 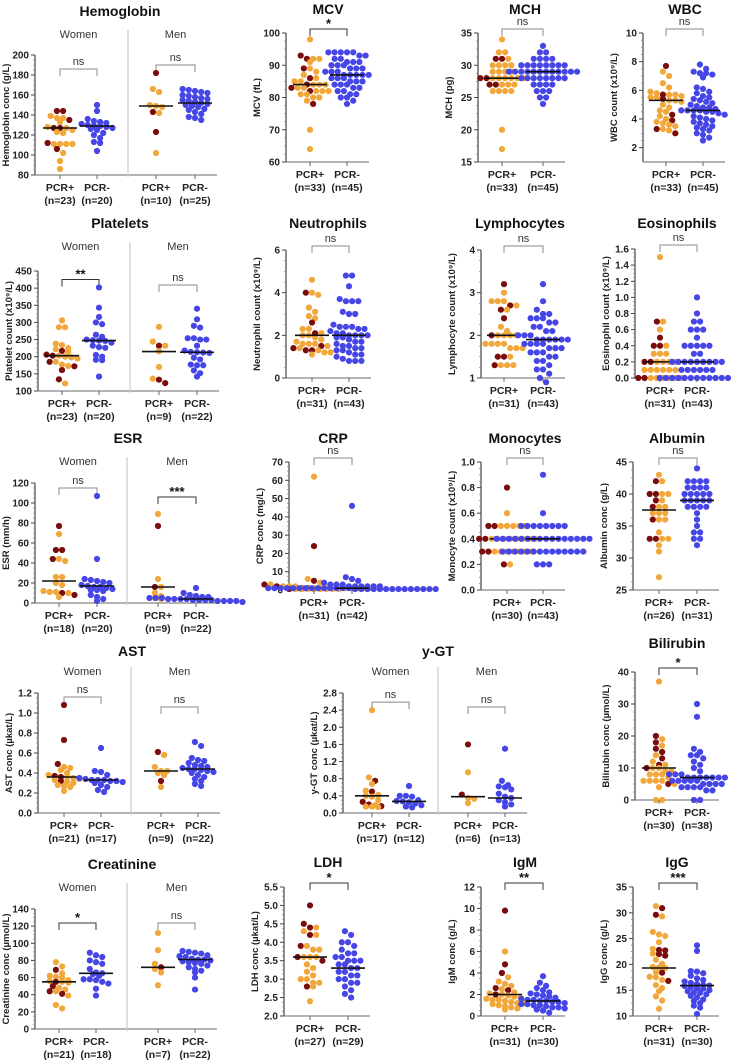 I want to click on y-axis-label: CRP conc (mg/L), so click(x=260, y=526).